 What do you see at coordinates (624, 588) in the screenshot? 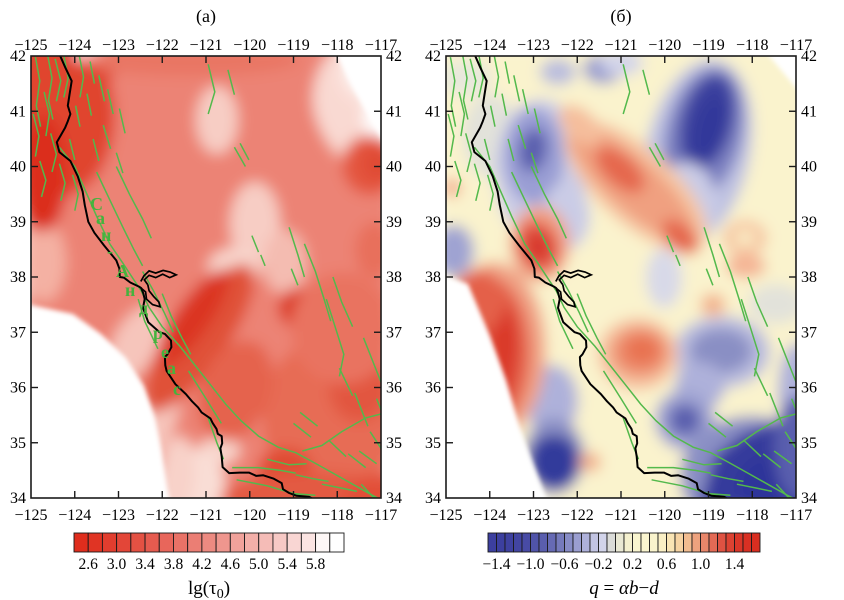
I see `svg-text: q = αb−d` at bounding box center [624, 588].